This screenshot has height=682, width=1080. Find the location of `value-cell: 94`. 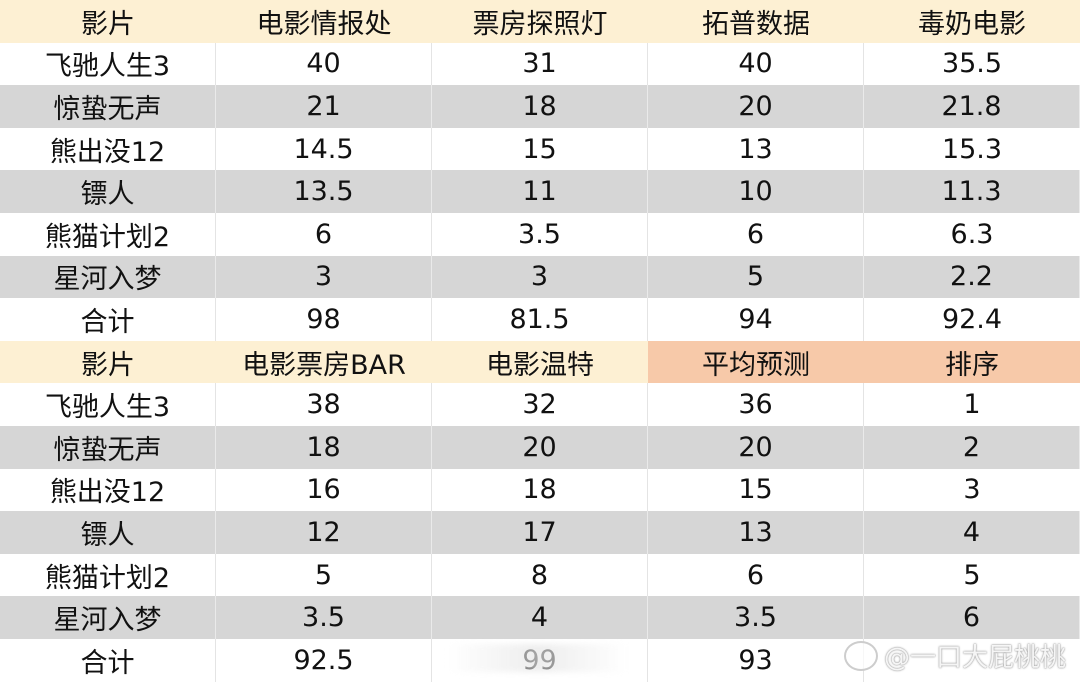

value-cell: 94 is located at coordinates (756, 319).